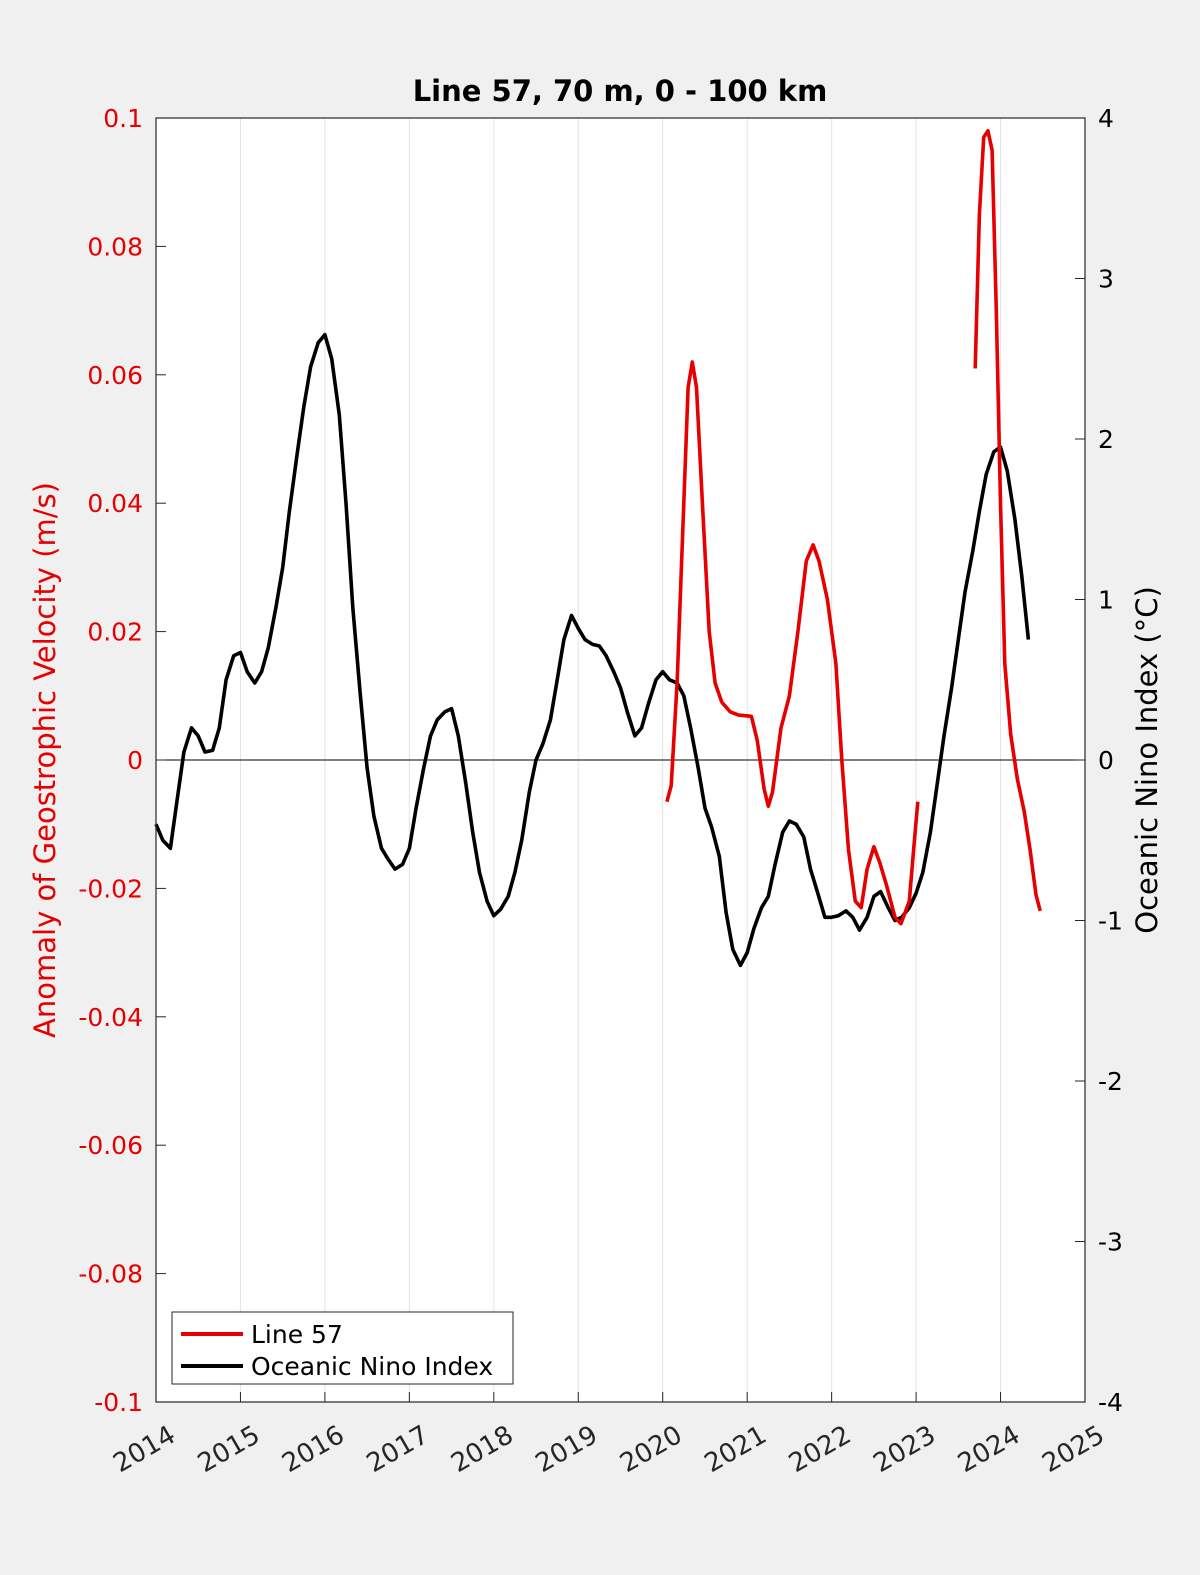  What do you see at coordinates (110, 1274) in the screenshot?
I see `left-tick-label--0.08: -0.08` at bounding box center [110, 1274].